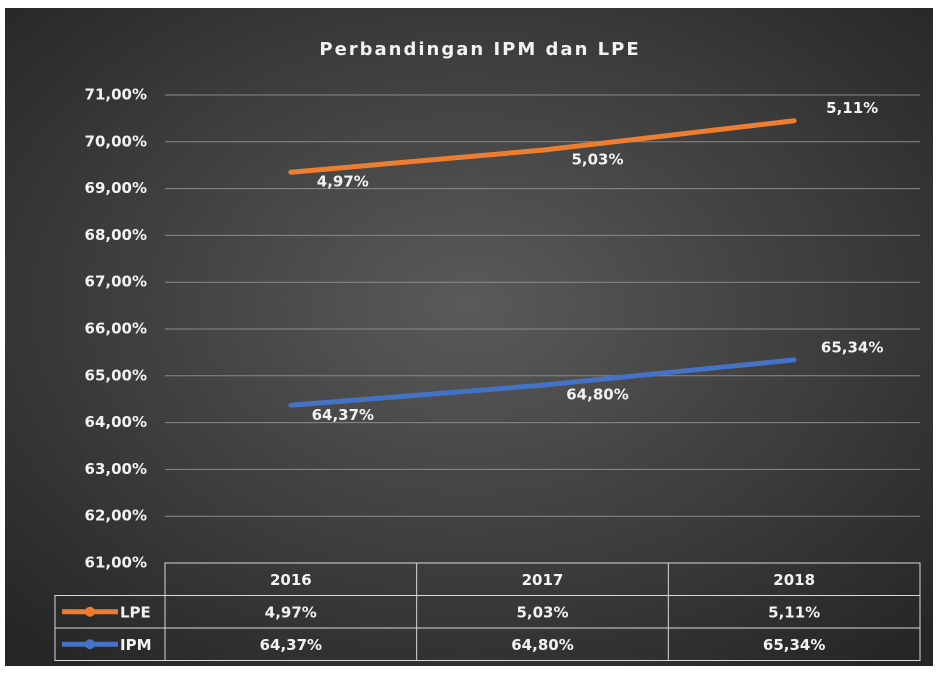 This screenshot has height=674, width=938. What do you see at coordinates (116, 422) in the screenshot?
I see `y-tick-label: 64,00%` at bounding box center [116, 422].